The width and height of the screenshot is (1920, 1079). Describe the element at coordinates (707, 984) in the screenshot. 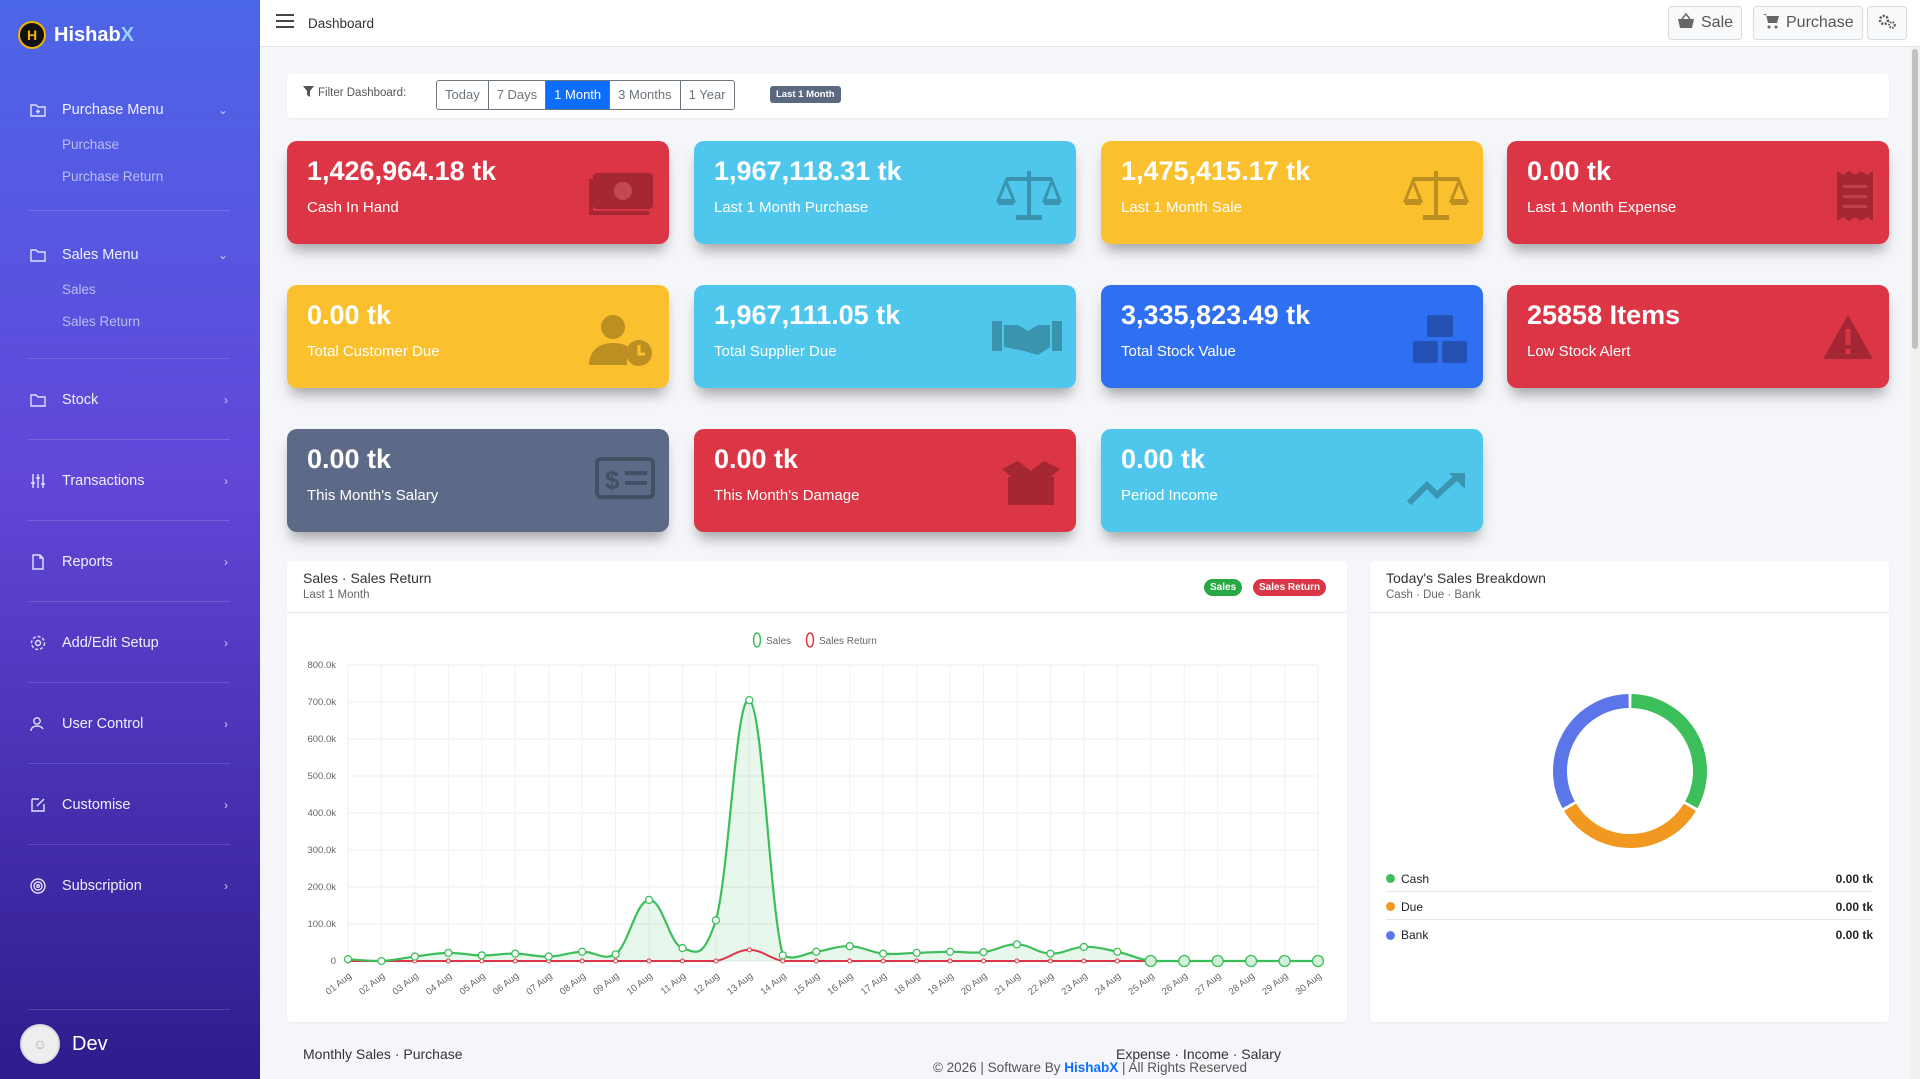

I see `x-tick-label: 12 Aug` at that location.